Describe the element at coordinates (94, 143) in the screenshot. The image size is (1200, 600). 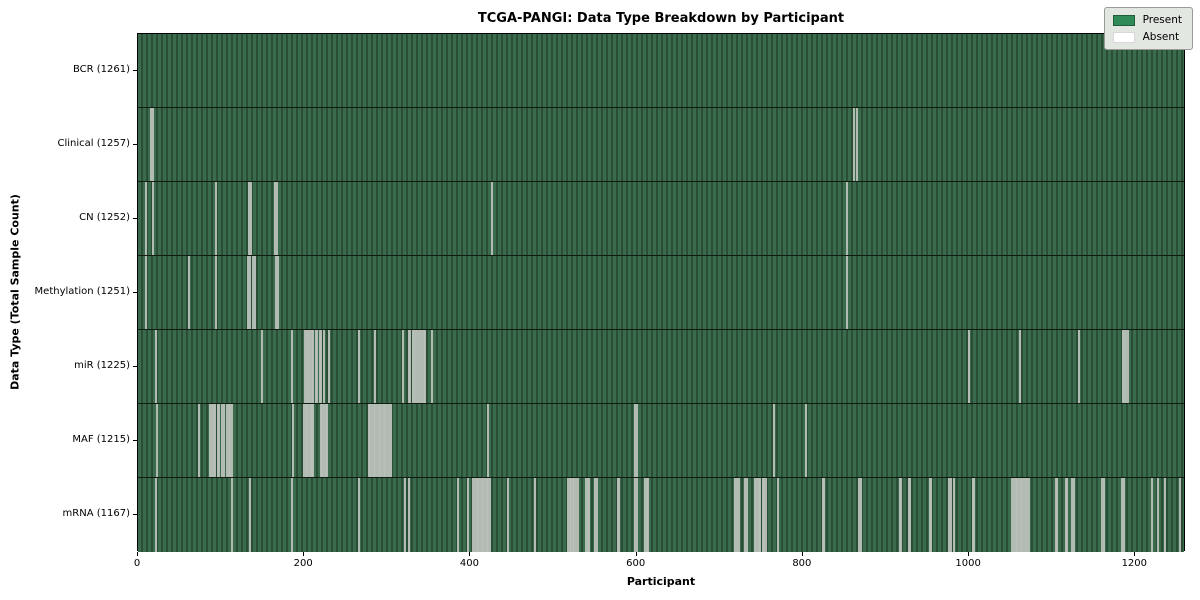
I see `y-tick-label-clinical: Clinical (1257)` at that location.